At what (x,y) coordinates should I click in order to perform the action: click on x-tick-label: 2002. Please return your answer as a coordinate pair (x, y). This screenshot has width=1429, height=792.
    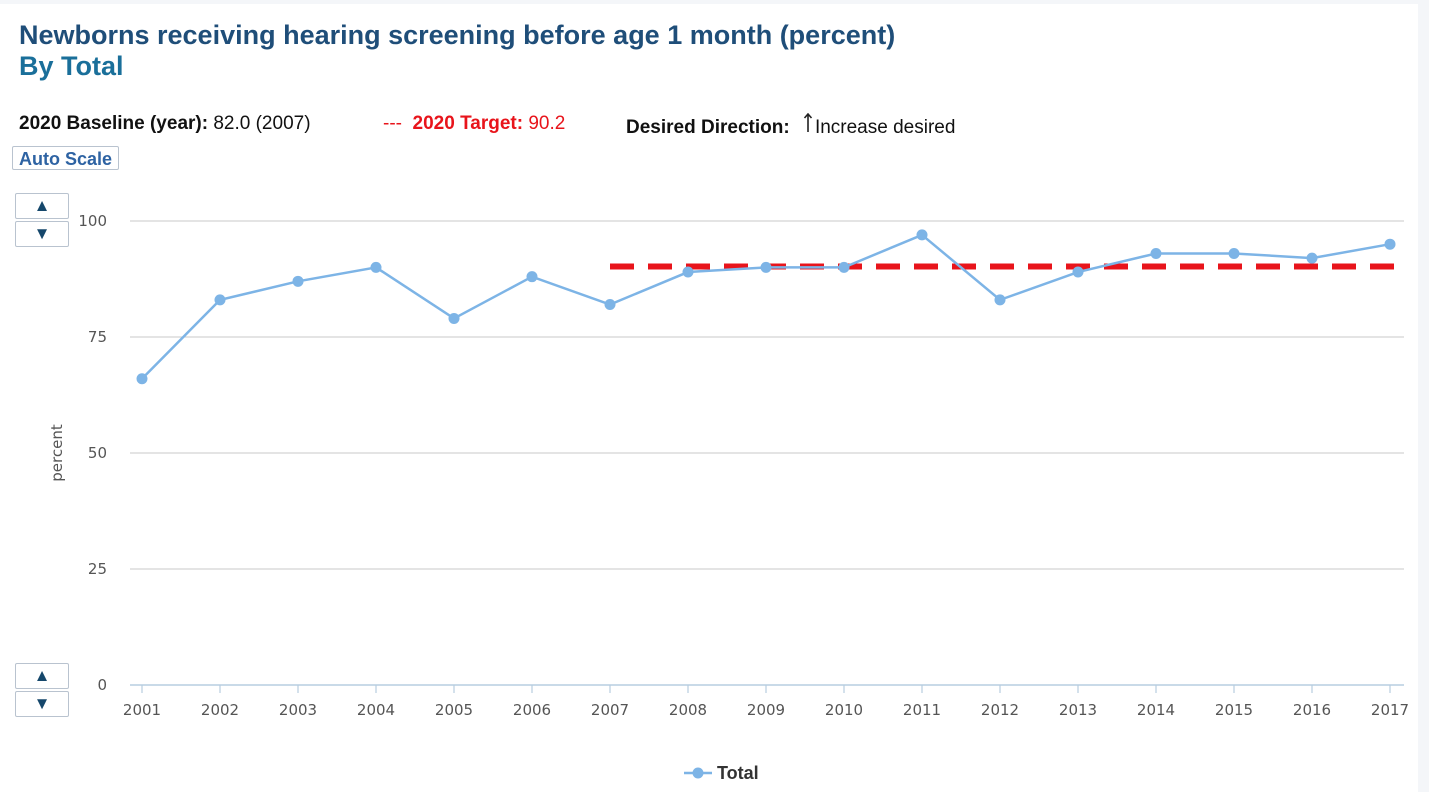
    Looking at the image, I should click on (220, 710).